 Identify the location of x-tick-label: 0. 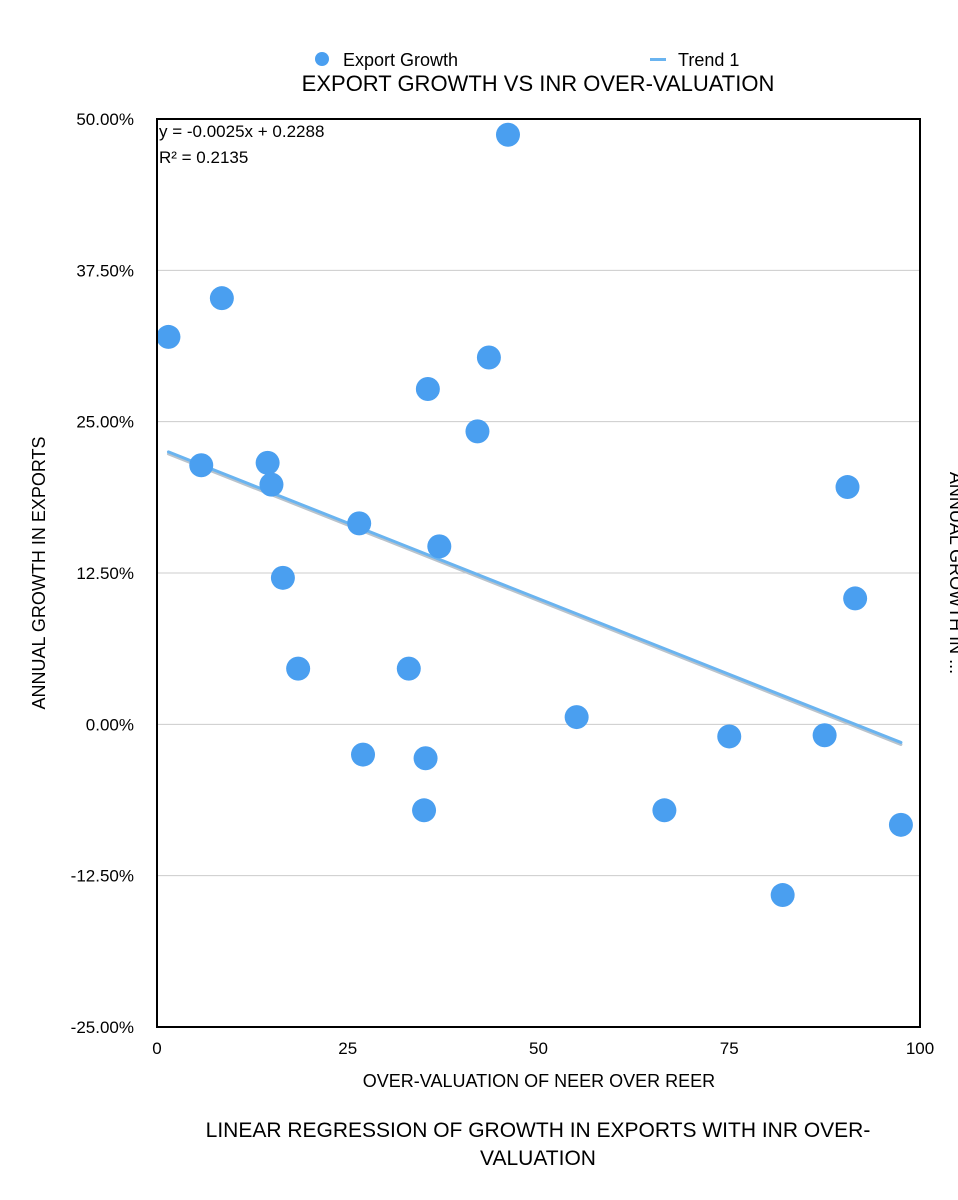
(156, 1048).